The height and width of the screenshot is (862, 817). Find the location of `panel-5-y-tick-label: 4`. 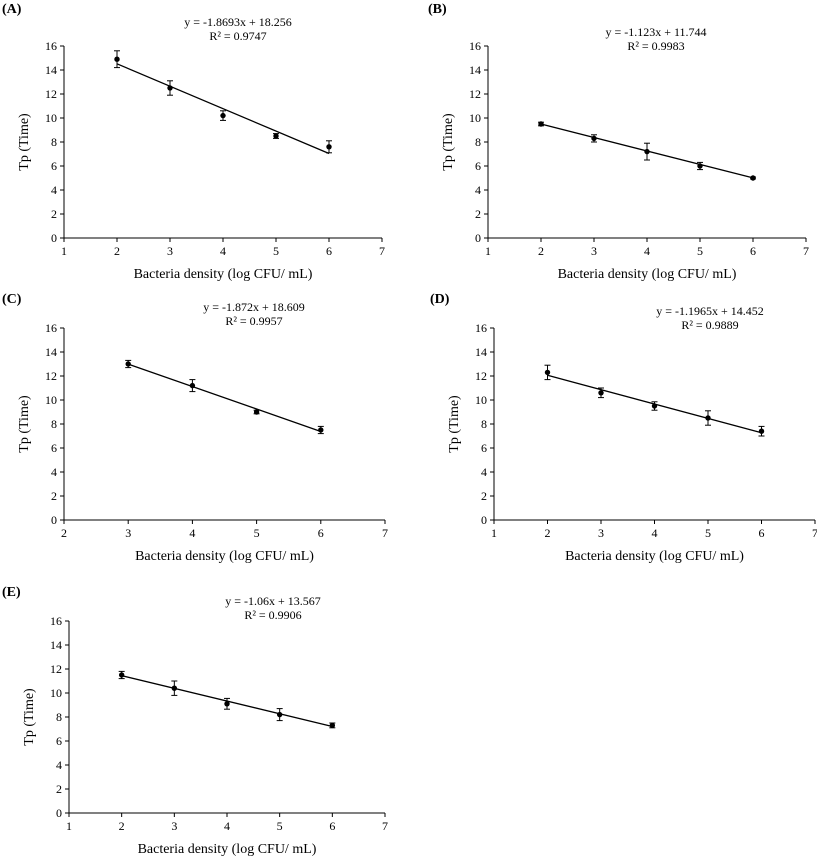

panel-5-y-tick-label: 4 is located at coordinates (59, 765).